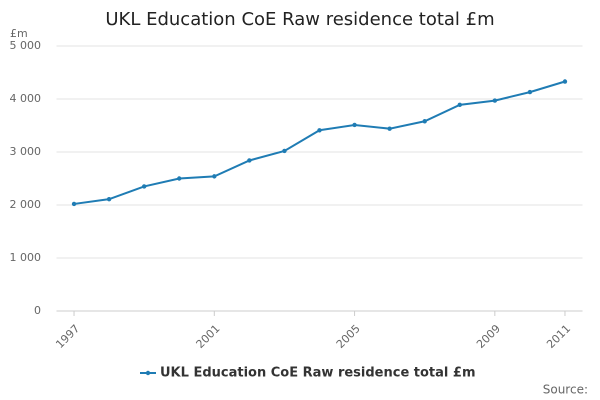 Image resolution: width=600 pixels, height=400 pixels. I want to click on x-tick-label: 2009, so click(488, 336).